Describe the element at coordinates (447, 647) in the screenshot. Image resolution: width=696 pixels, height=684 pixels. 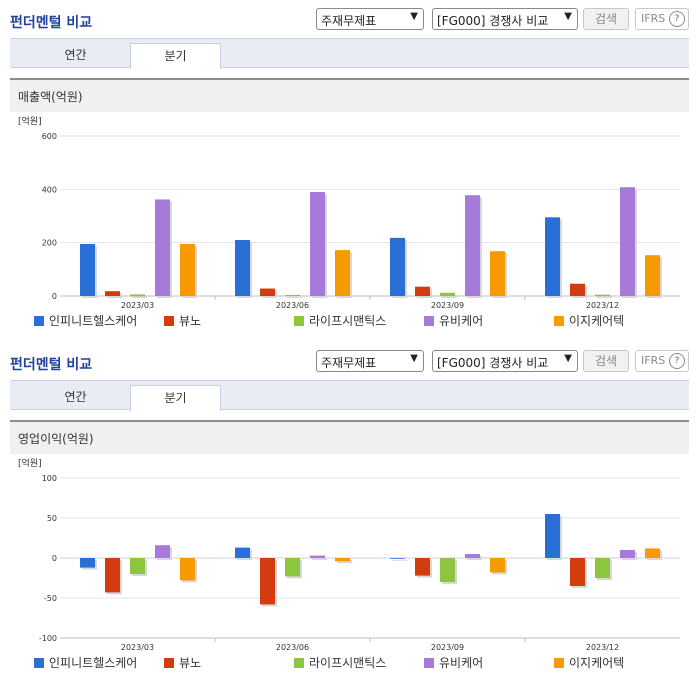
I see `x-tick-label: 2023/09` at that location.